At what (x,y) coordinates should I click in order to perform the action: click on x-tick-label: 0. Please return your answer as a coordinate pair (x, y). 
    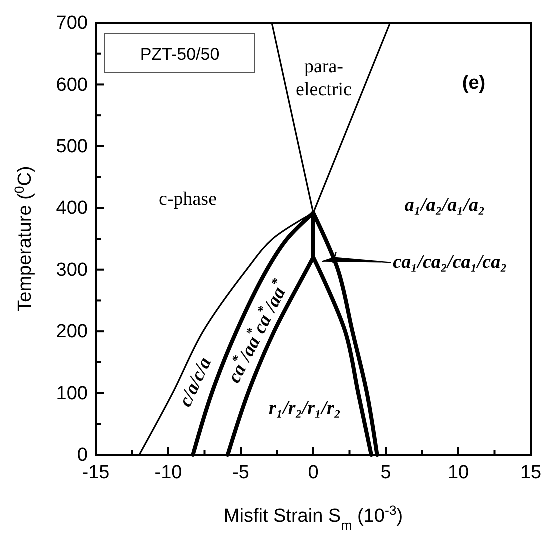
    Looking at the image, I should click on (313, 473).